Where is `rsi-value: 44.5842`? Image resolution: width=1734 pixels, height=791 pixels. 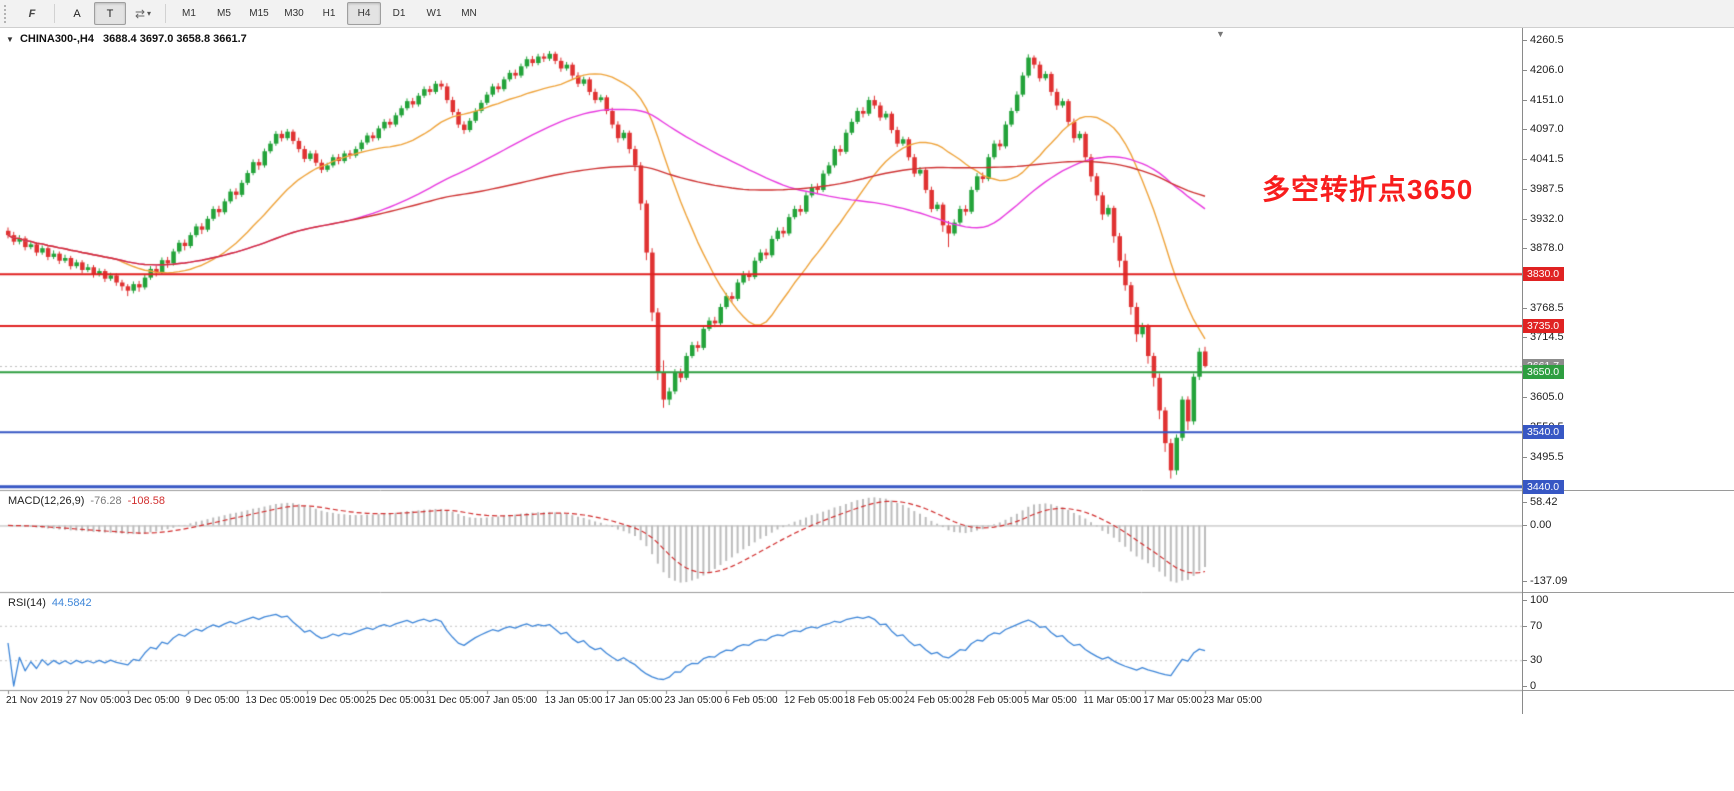 rsi-value: 44.5842 is located at coordinates (71, 603).